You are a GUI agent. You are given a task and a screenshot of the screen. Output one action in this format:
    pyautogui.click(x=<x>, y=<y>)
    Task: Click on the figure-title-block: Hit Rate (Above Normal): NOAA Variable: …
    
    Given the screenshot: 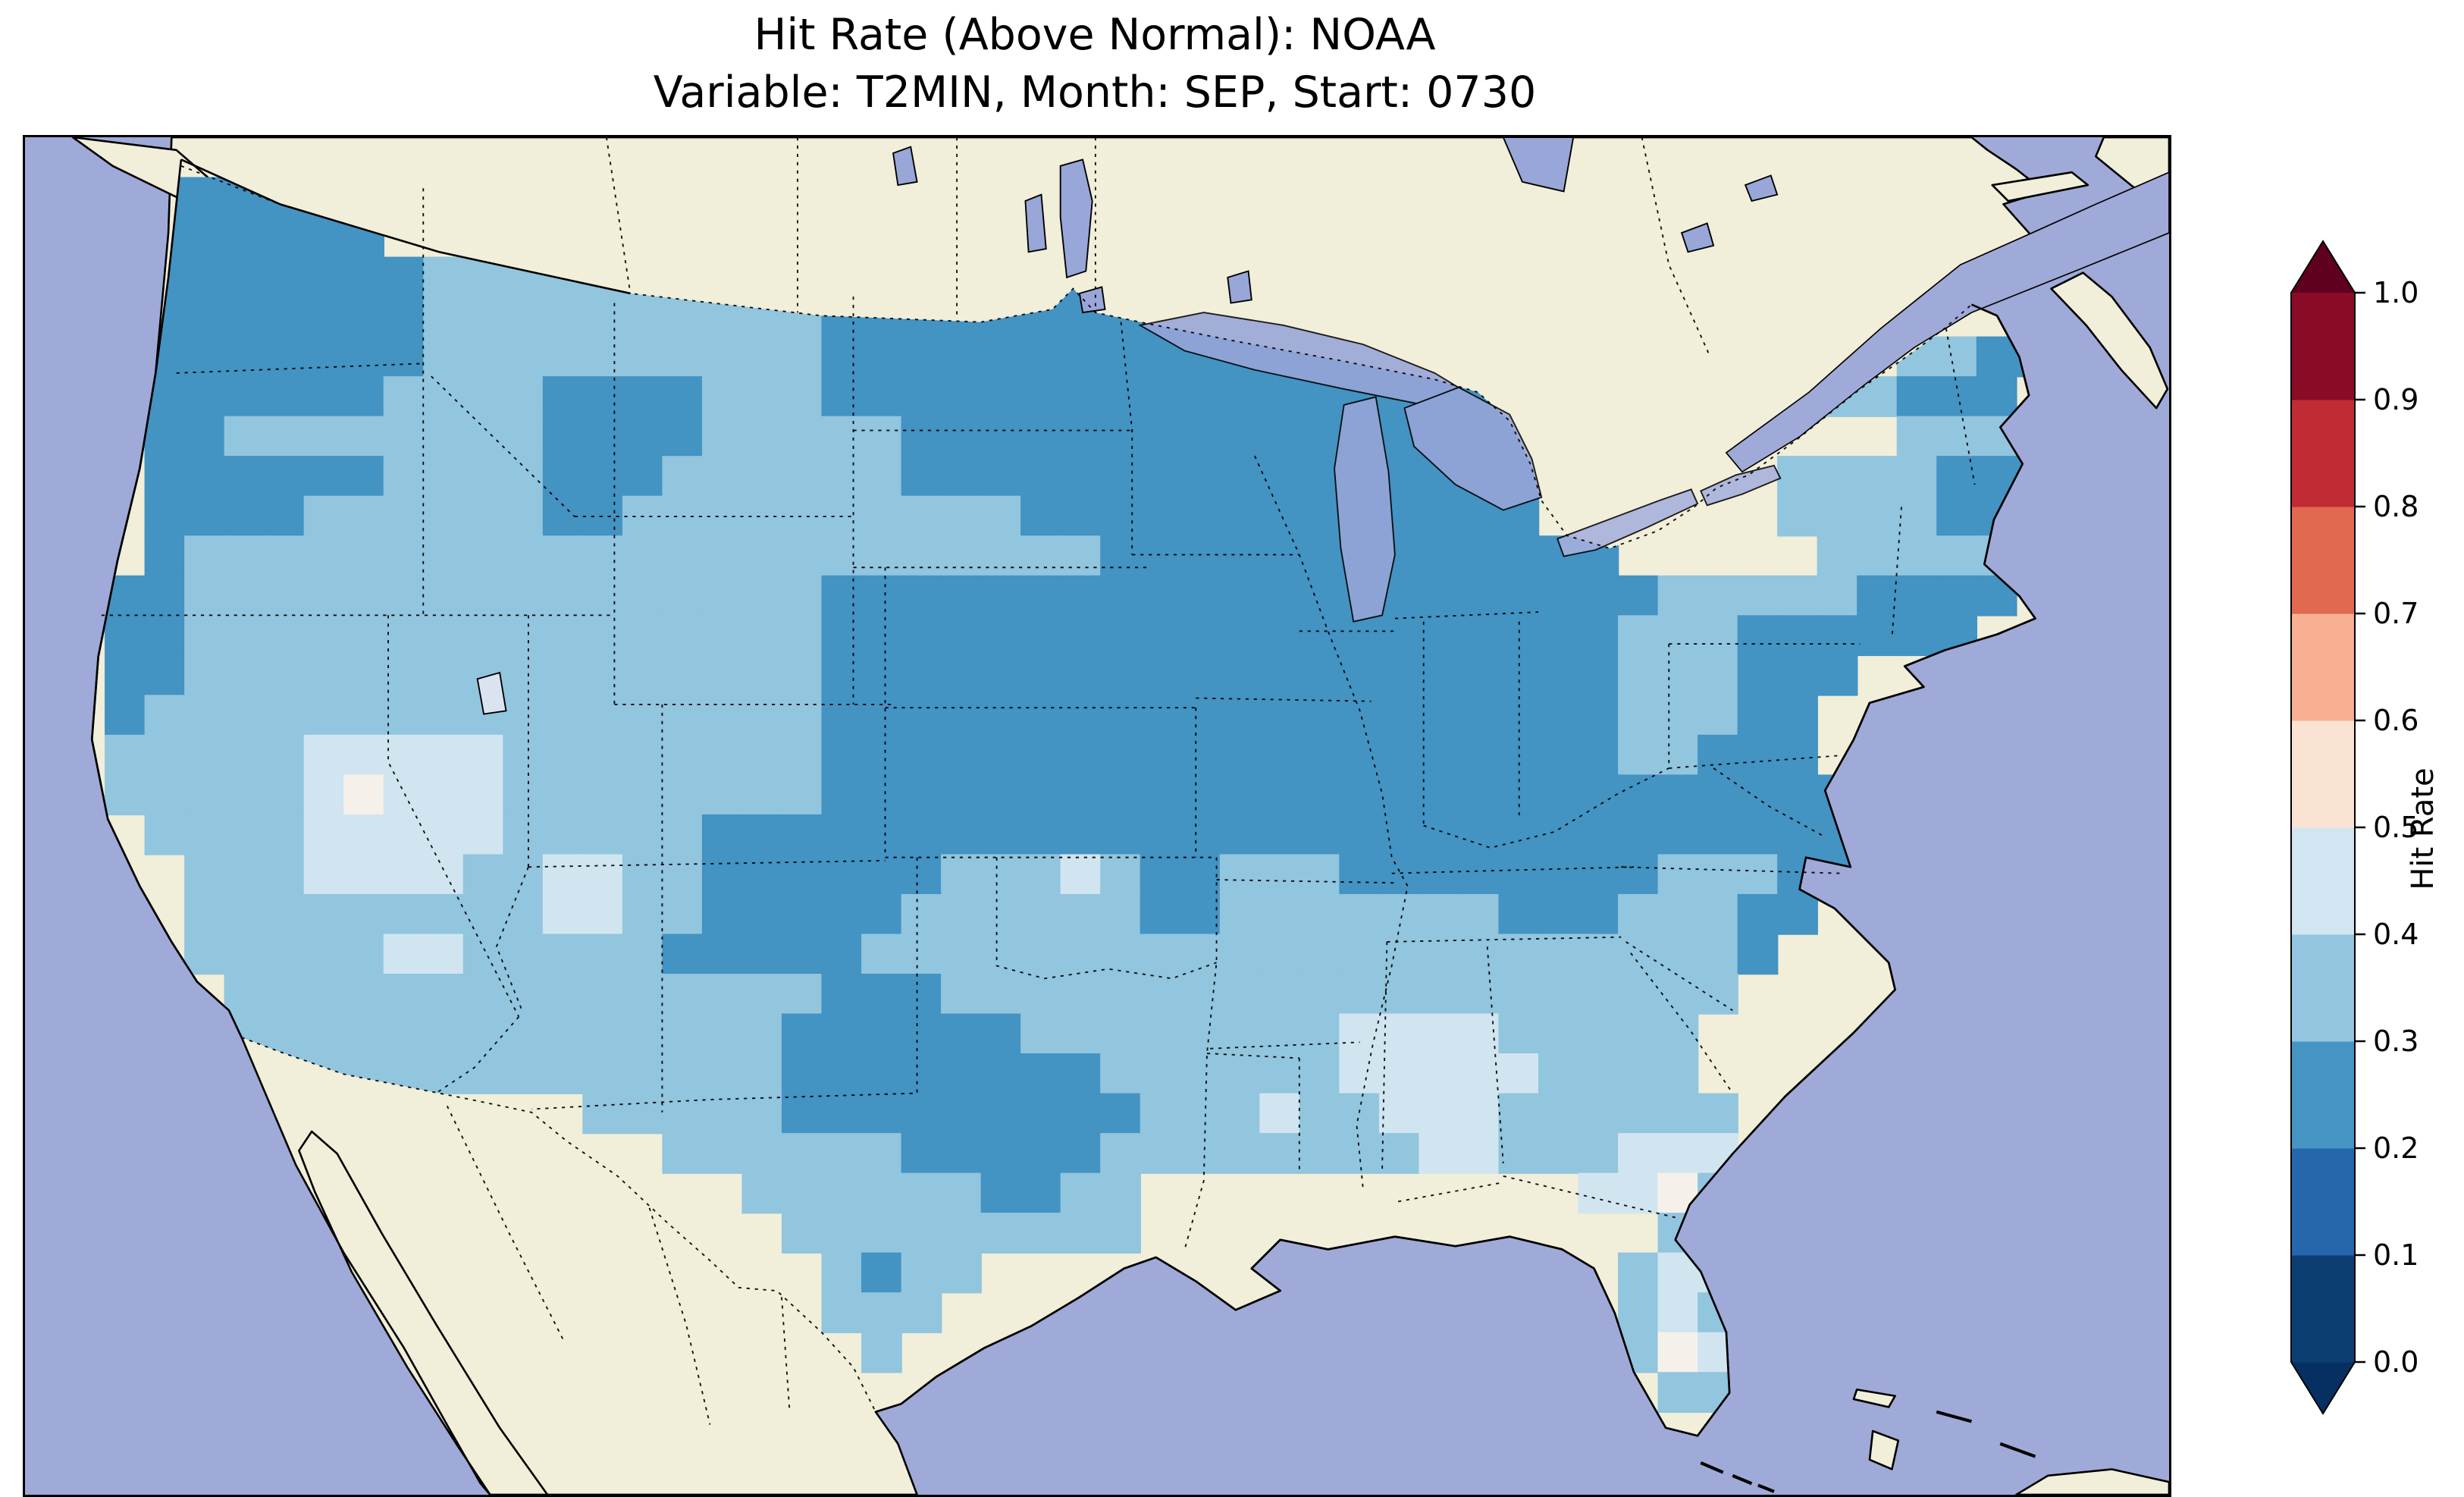 What is the action you would take?
    pyautogui.click(x=1095, y=63)
    